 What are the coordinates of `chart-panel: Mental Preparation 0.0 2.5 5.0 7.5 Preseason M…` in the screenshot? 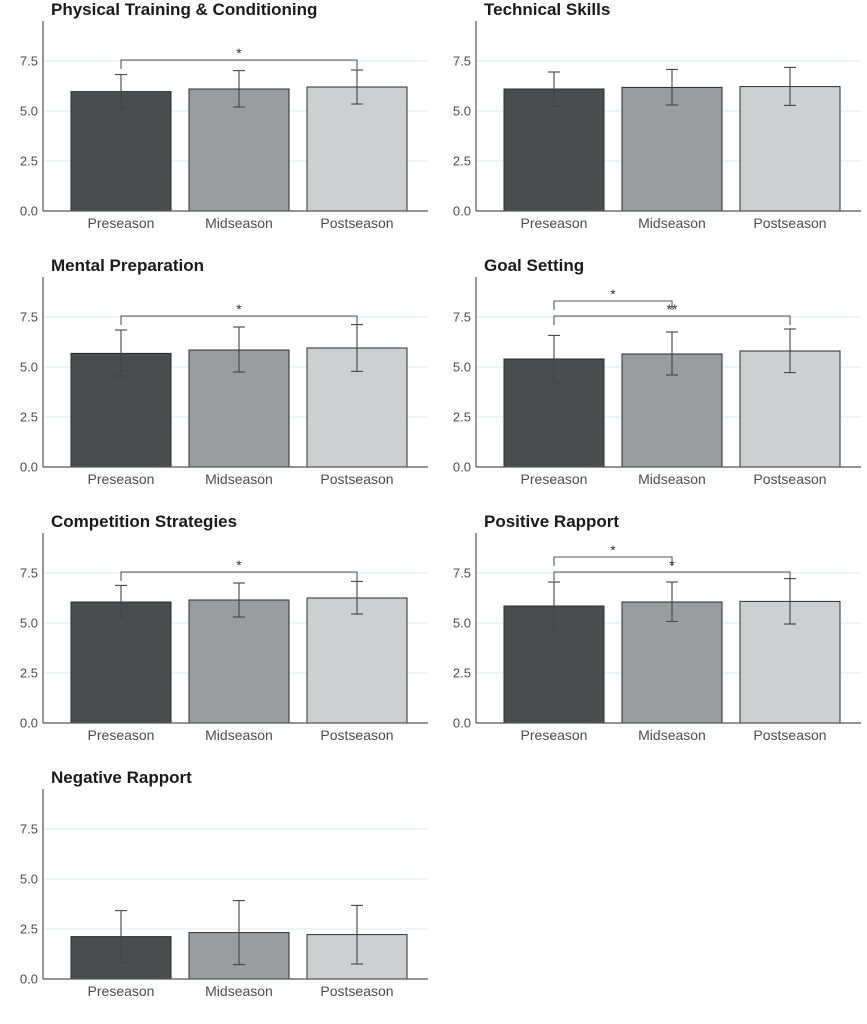 It's located at (224, 371).